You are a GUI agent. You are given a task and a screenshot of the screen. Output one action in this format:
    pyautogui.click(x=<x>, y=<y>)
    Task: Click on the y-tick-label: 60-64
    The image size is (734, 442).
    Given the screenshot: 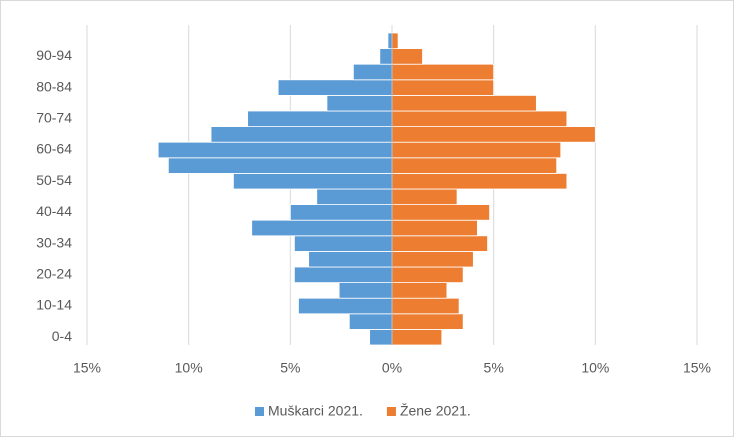 What is the action you would take?
    pyautogui.click(x=54, y=149)
    